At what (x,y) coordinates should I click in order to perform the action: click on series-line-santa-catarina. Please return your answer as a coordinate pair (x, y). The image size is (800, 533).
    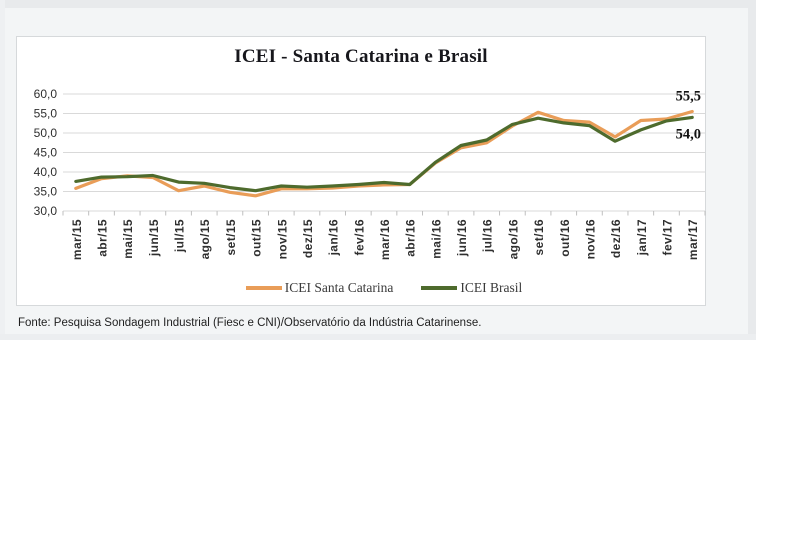
    Looking at the image, I should click on (384, 153).